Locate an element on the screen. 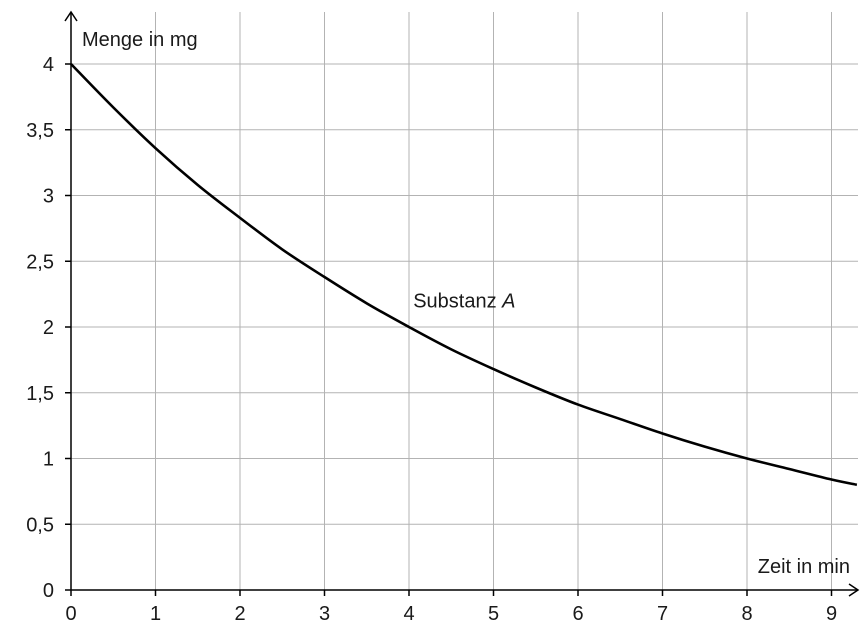 Image resolution: width=860 pixels, height=633 pixels. x-tick-label-4: 4 is located at coordinates (408, 614).